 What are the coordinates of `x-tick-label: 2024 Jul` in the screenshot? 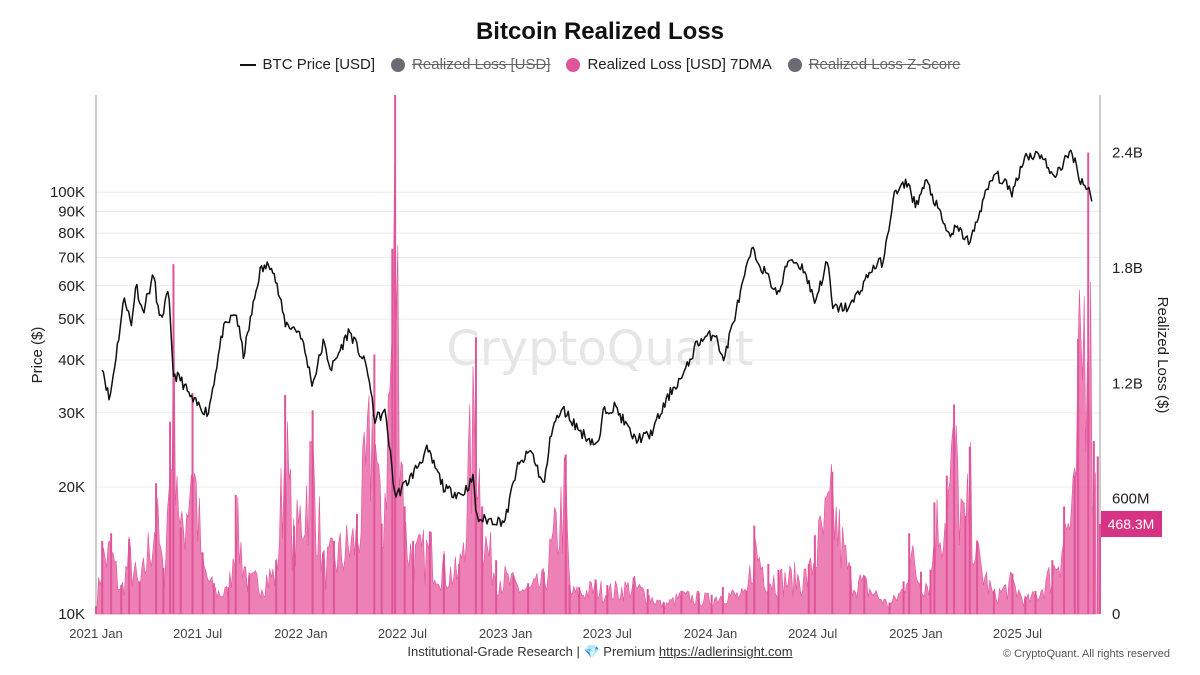 It's located at (812, 633).